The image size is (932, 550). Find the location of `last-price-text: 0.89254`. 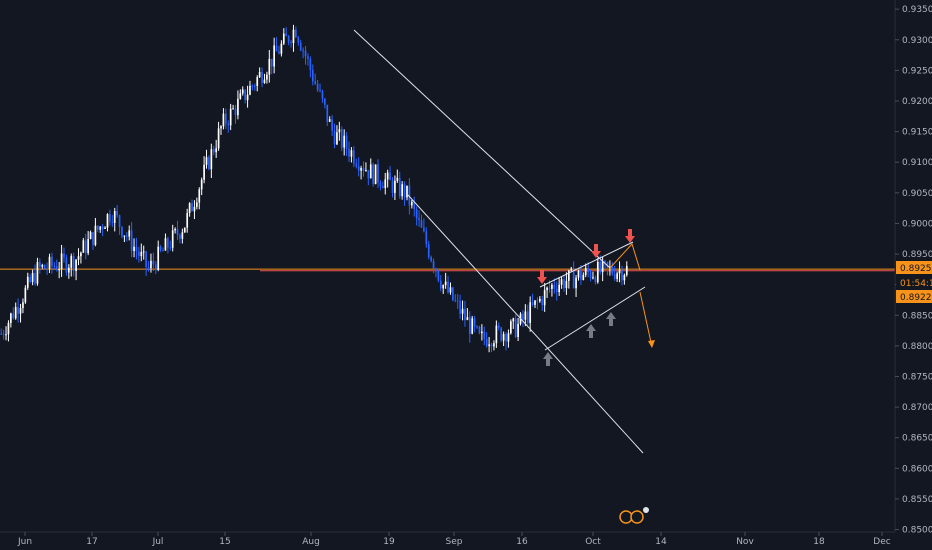

last-price-text: 0.89254 is located at coordinates (916, 269).